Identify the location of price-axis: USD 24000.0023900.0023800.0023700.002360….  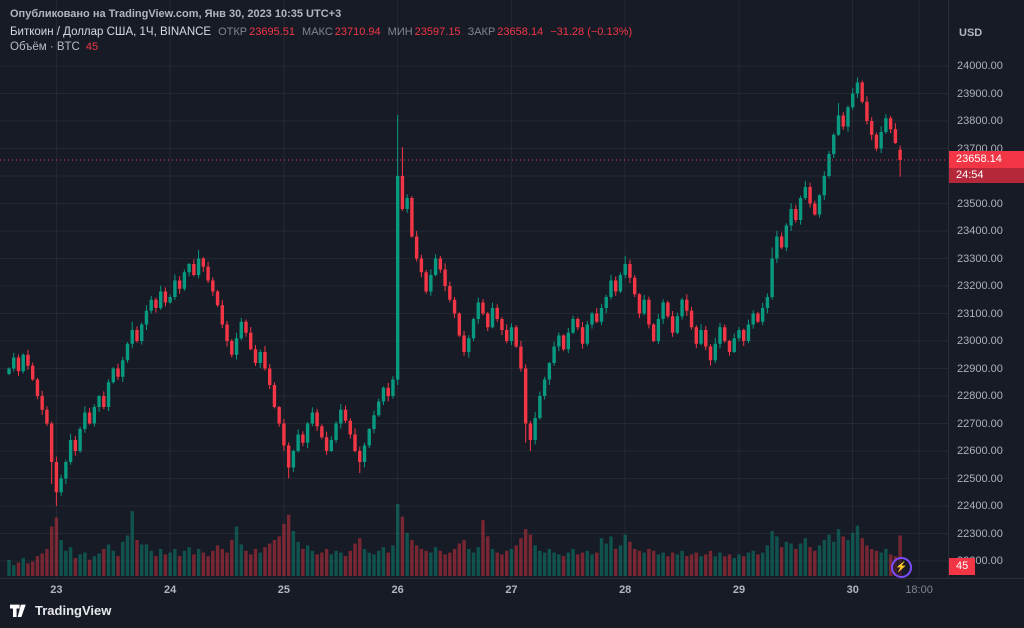
(986, 289).